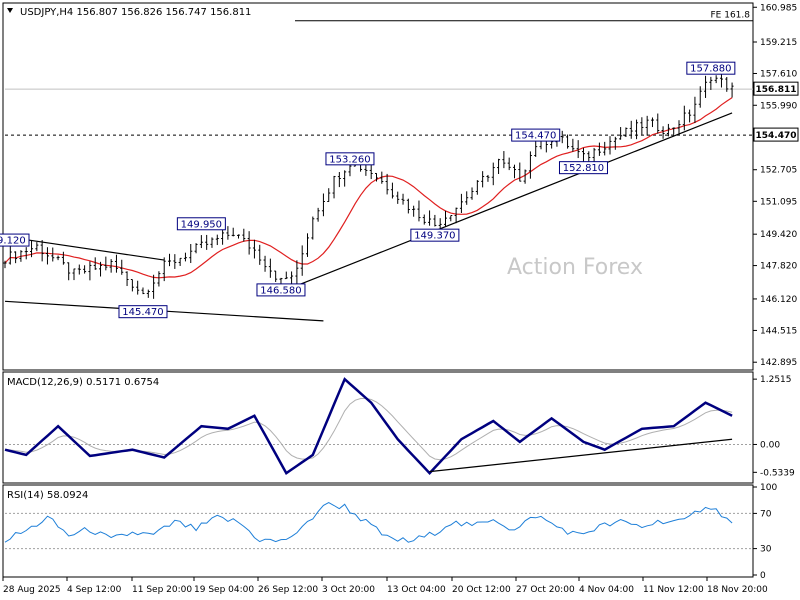 This screenshot has width=800, height=600. Describe the element at coordinates (10, 10) in the screenshot. I see `dropdown-triangle-icon` at that location.